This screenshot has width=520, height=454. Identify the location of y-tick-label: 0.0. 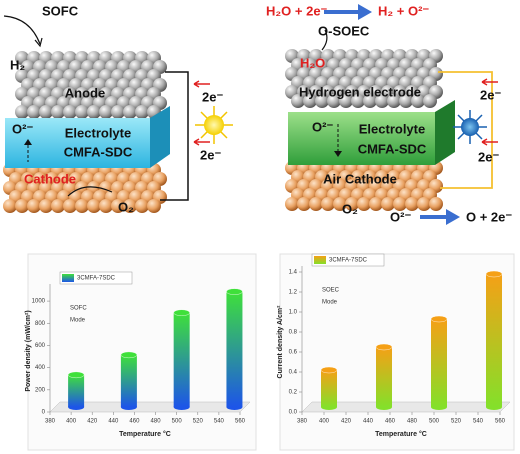
(293, 413).